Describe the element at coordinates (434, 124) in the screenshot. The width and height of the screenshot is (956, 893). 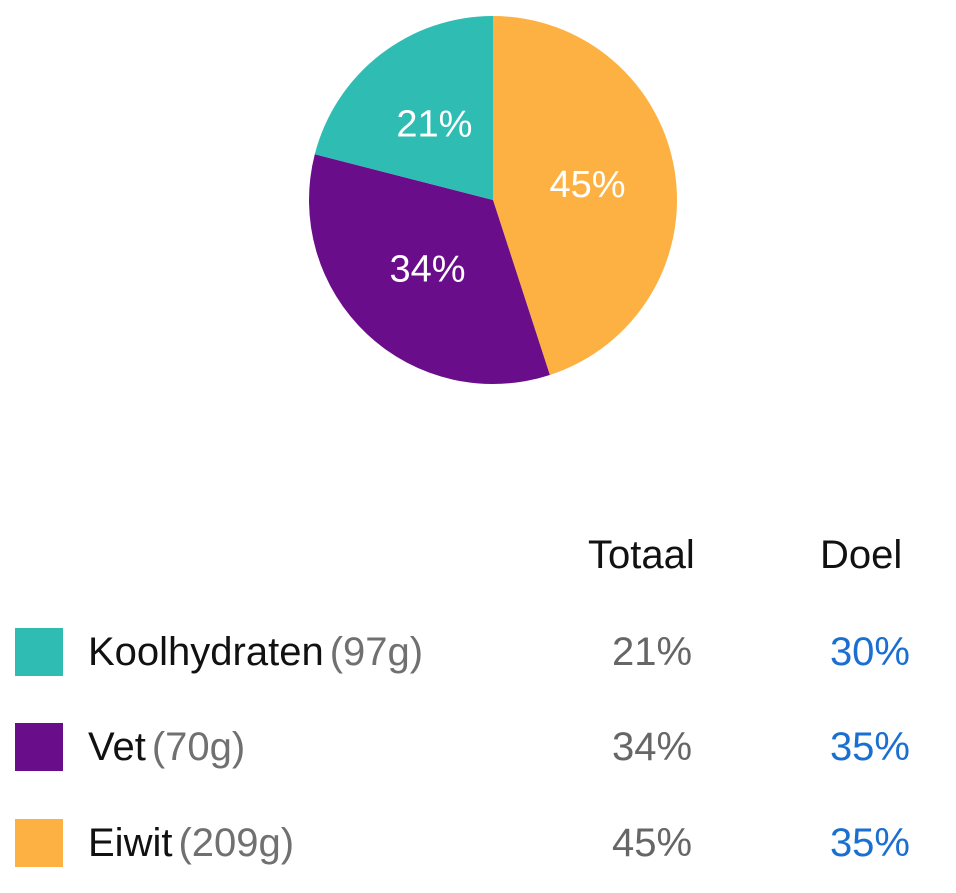
I see `pie-label-koolhydraten: 21%` at that location.